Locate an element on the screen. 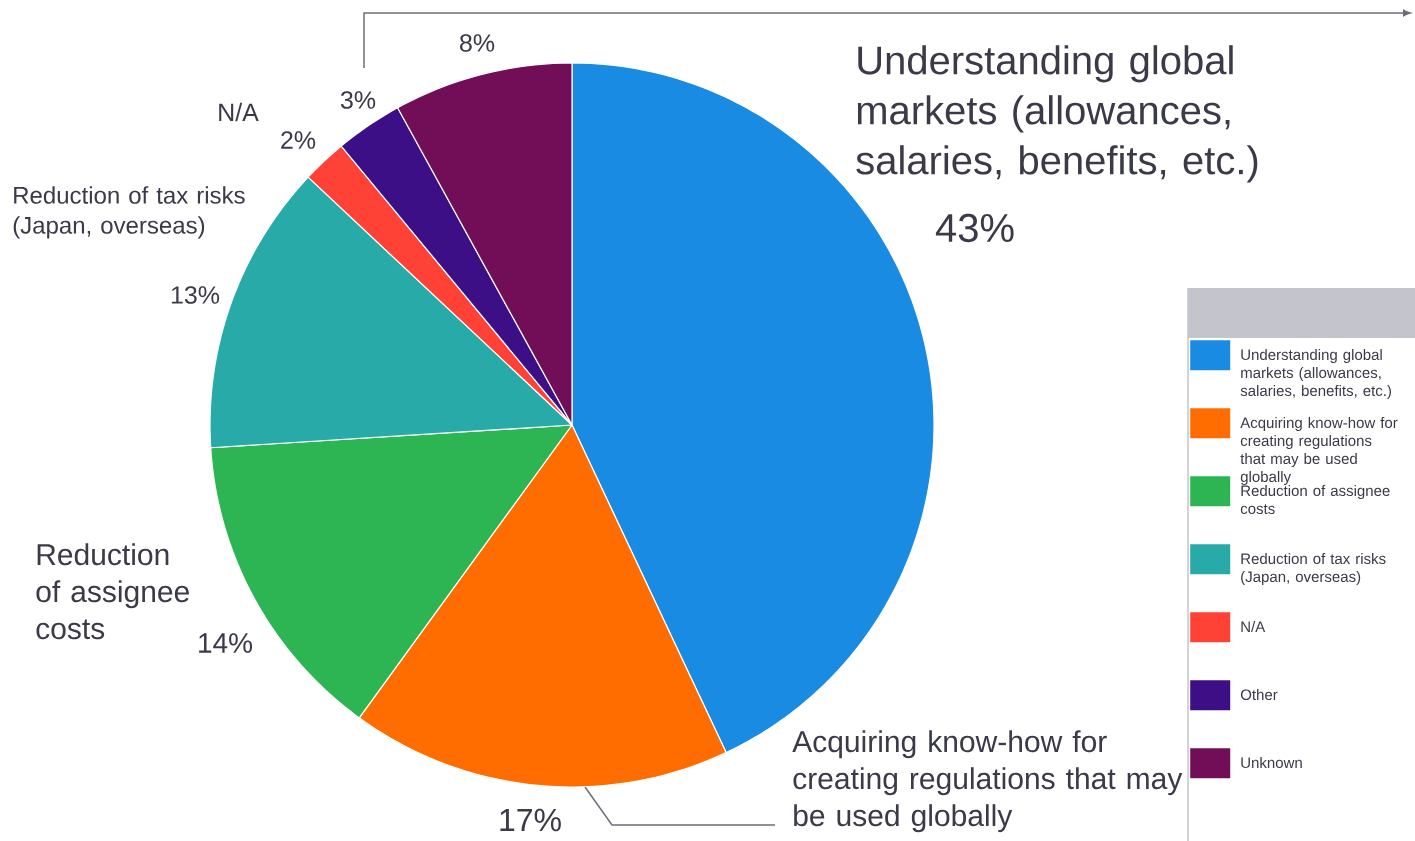  legend-label: Reduction of assignee costs is located at coordinates (1315, 500).